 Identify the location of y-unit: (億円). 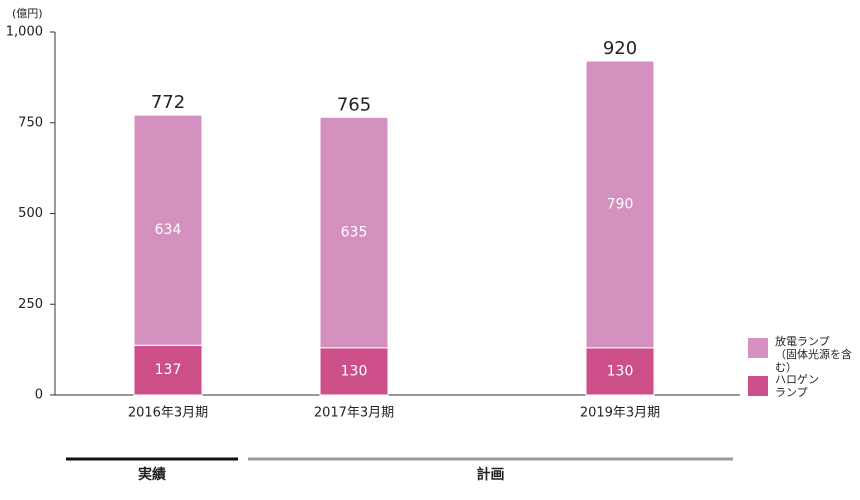
(27, 13).